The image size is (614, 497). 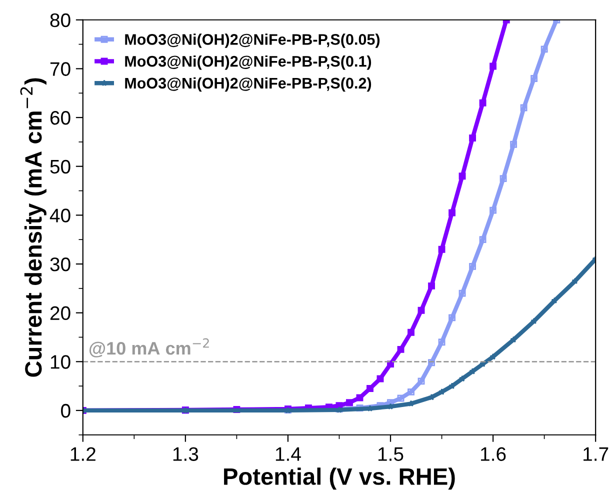 What do you see at coordinates (60, 69) in the screenshot?
I see `y-tick-label: 70` at bounding box center [60, 69].